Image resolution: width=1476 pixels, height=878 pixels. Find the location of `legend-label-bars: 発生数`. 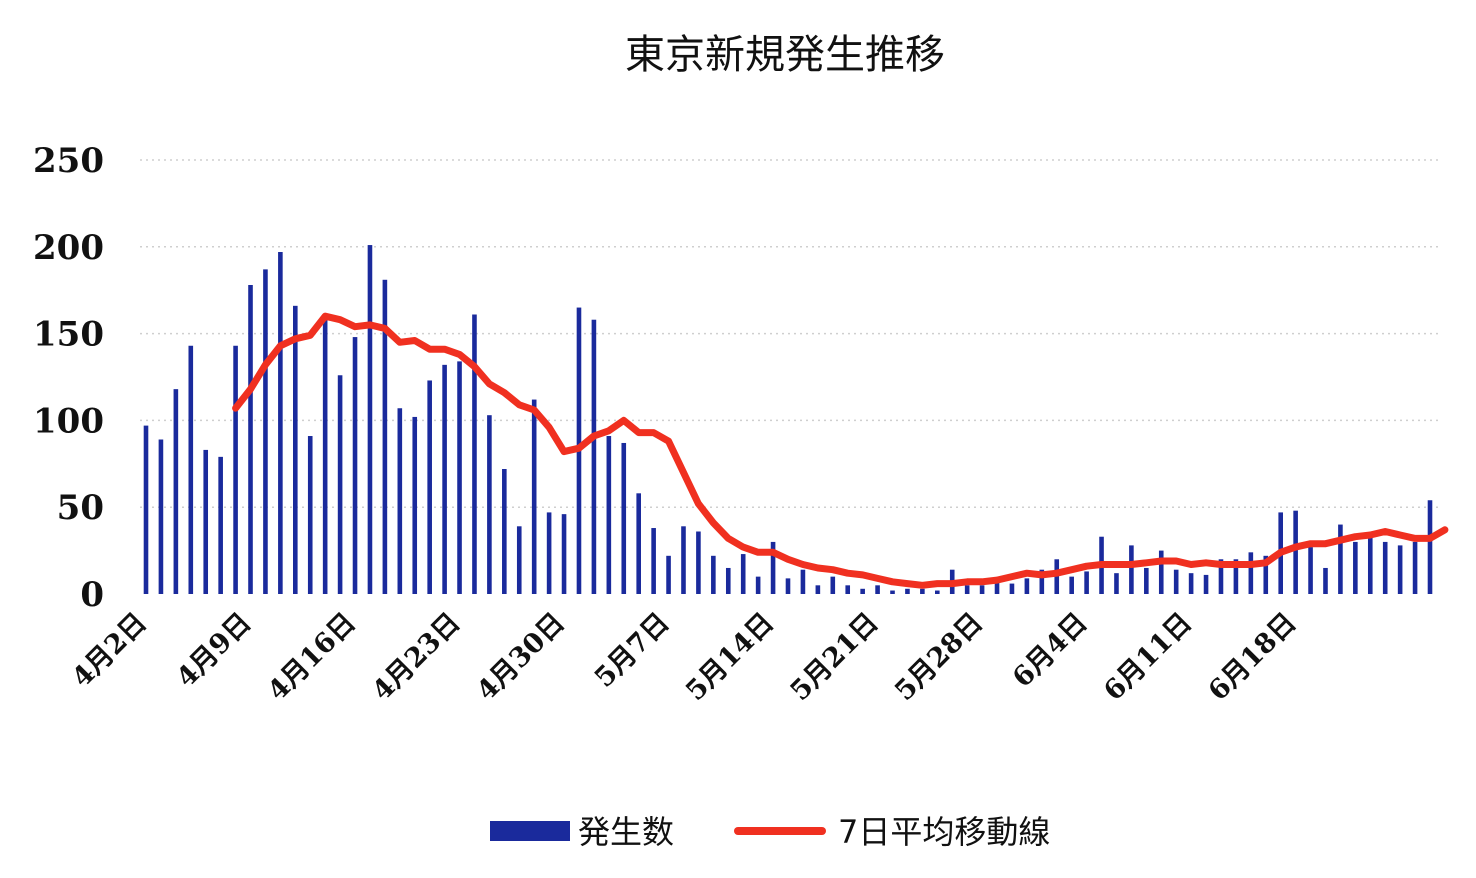

legend-label-bars: 発生数 is located at coordinates (626, 832).